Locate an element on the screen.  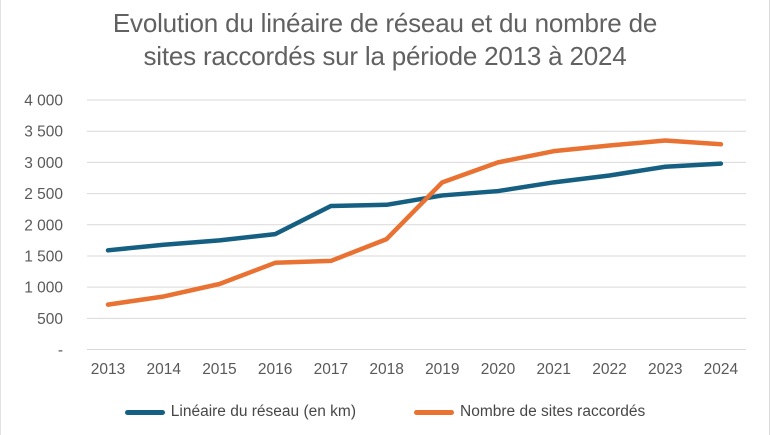
x-axis-label-2020: 2020 is located at coordinates (498, 369).